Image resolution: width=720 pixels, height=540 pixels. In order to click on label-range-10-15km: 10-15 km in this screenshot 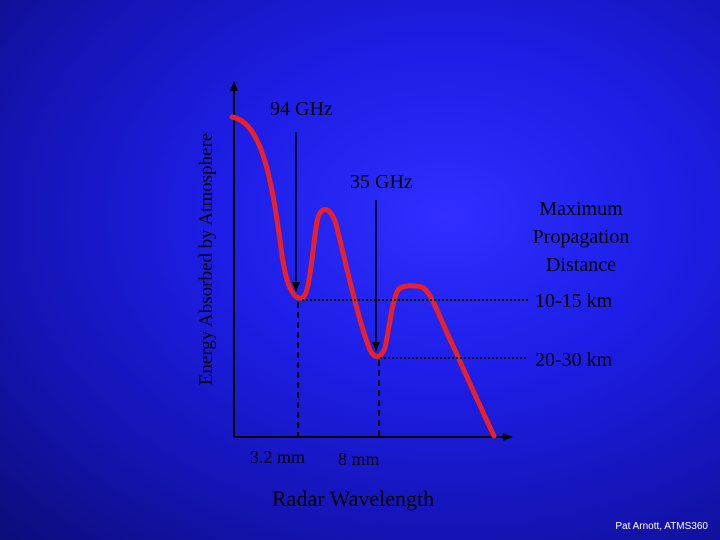, I will do `click(574, 301)`.